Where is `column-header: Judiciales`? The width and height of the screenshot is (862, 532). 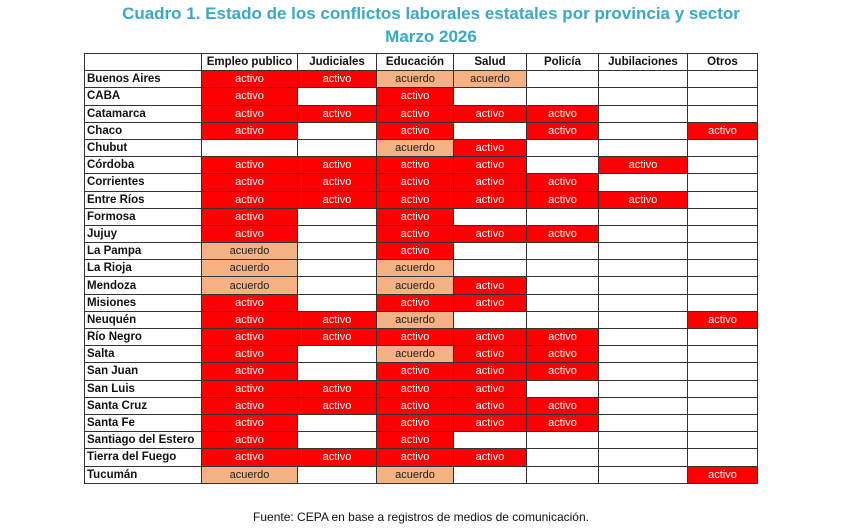 column-header: Judiciales is located at coordinates (337, 62).